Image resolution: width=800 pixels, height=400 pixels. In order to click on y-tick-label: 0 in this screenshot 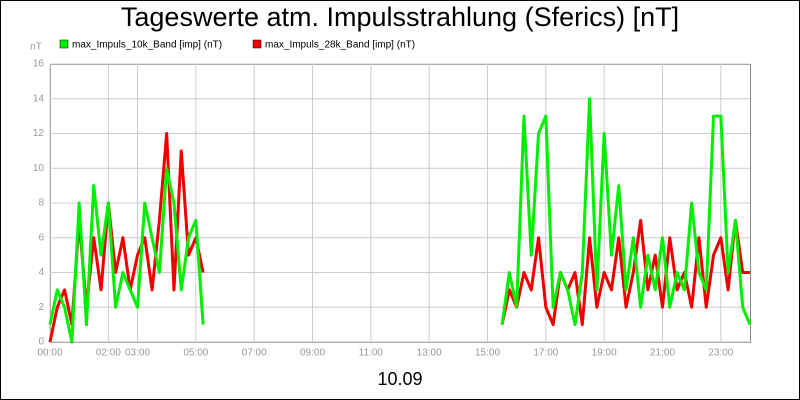, I will do `click(41, 342)`.